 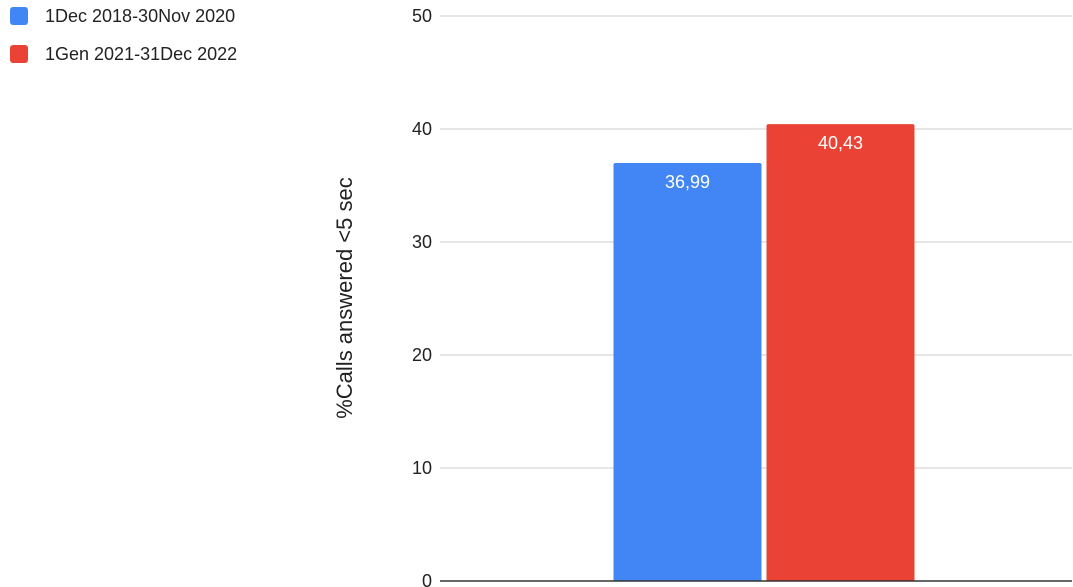 What do you see at coordinates (141, 53) in the screenshot?
I see `legend-label-series-2: 1Gen 2021-31Dec 2022` at bounding box center [141, 53].